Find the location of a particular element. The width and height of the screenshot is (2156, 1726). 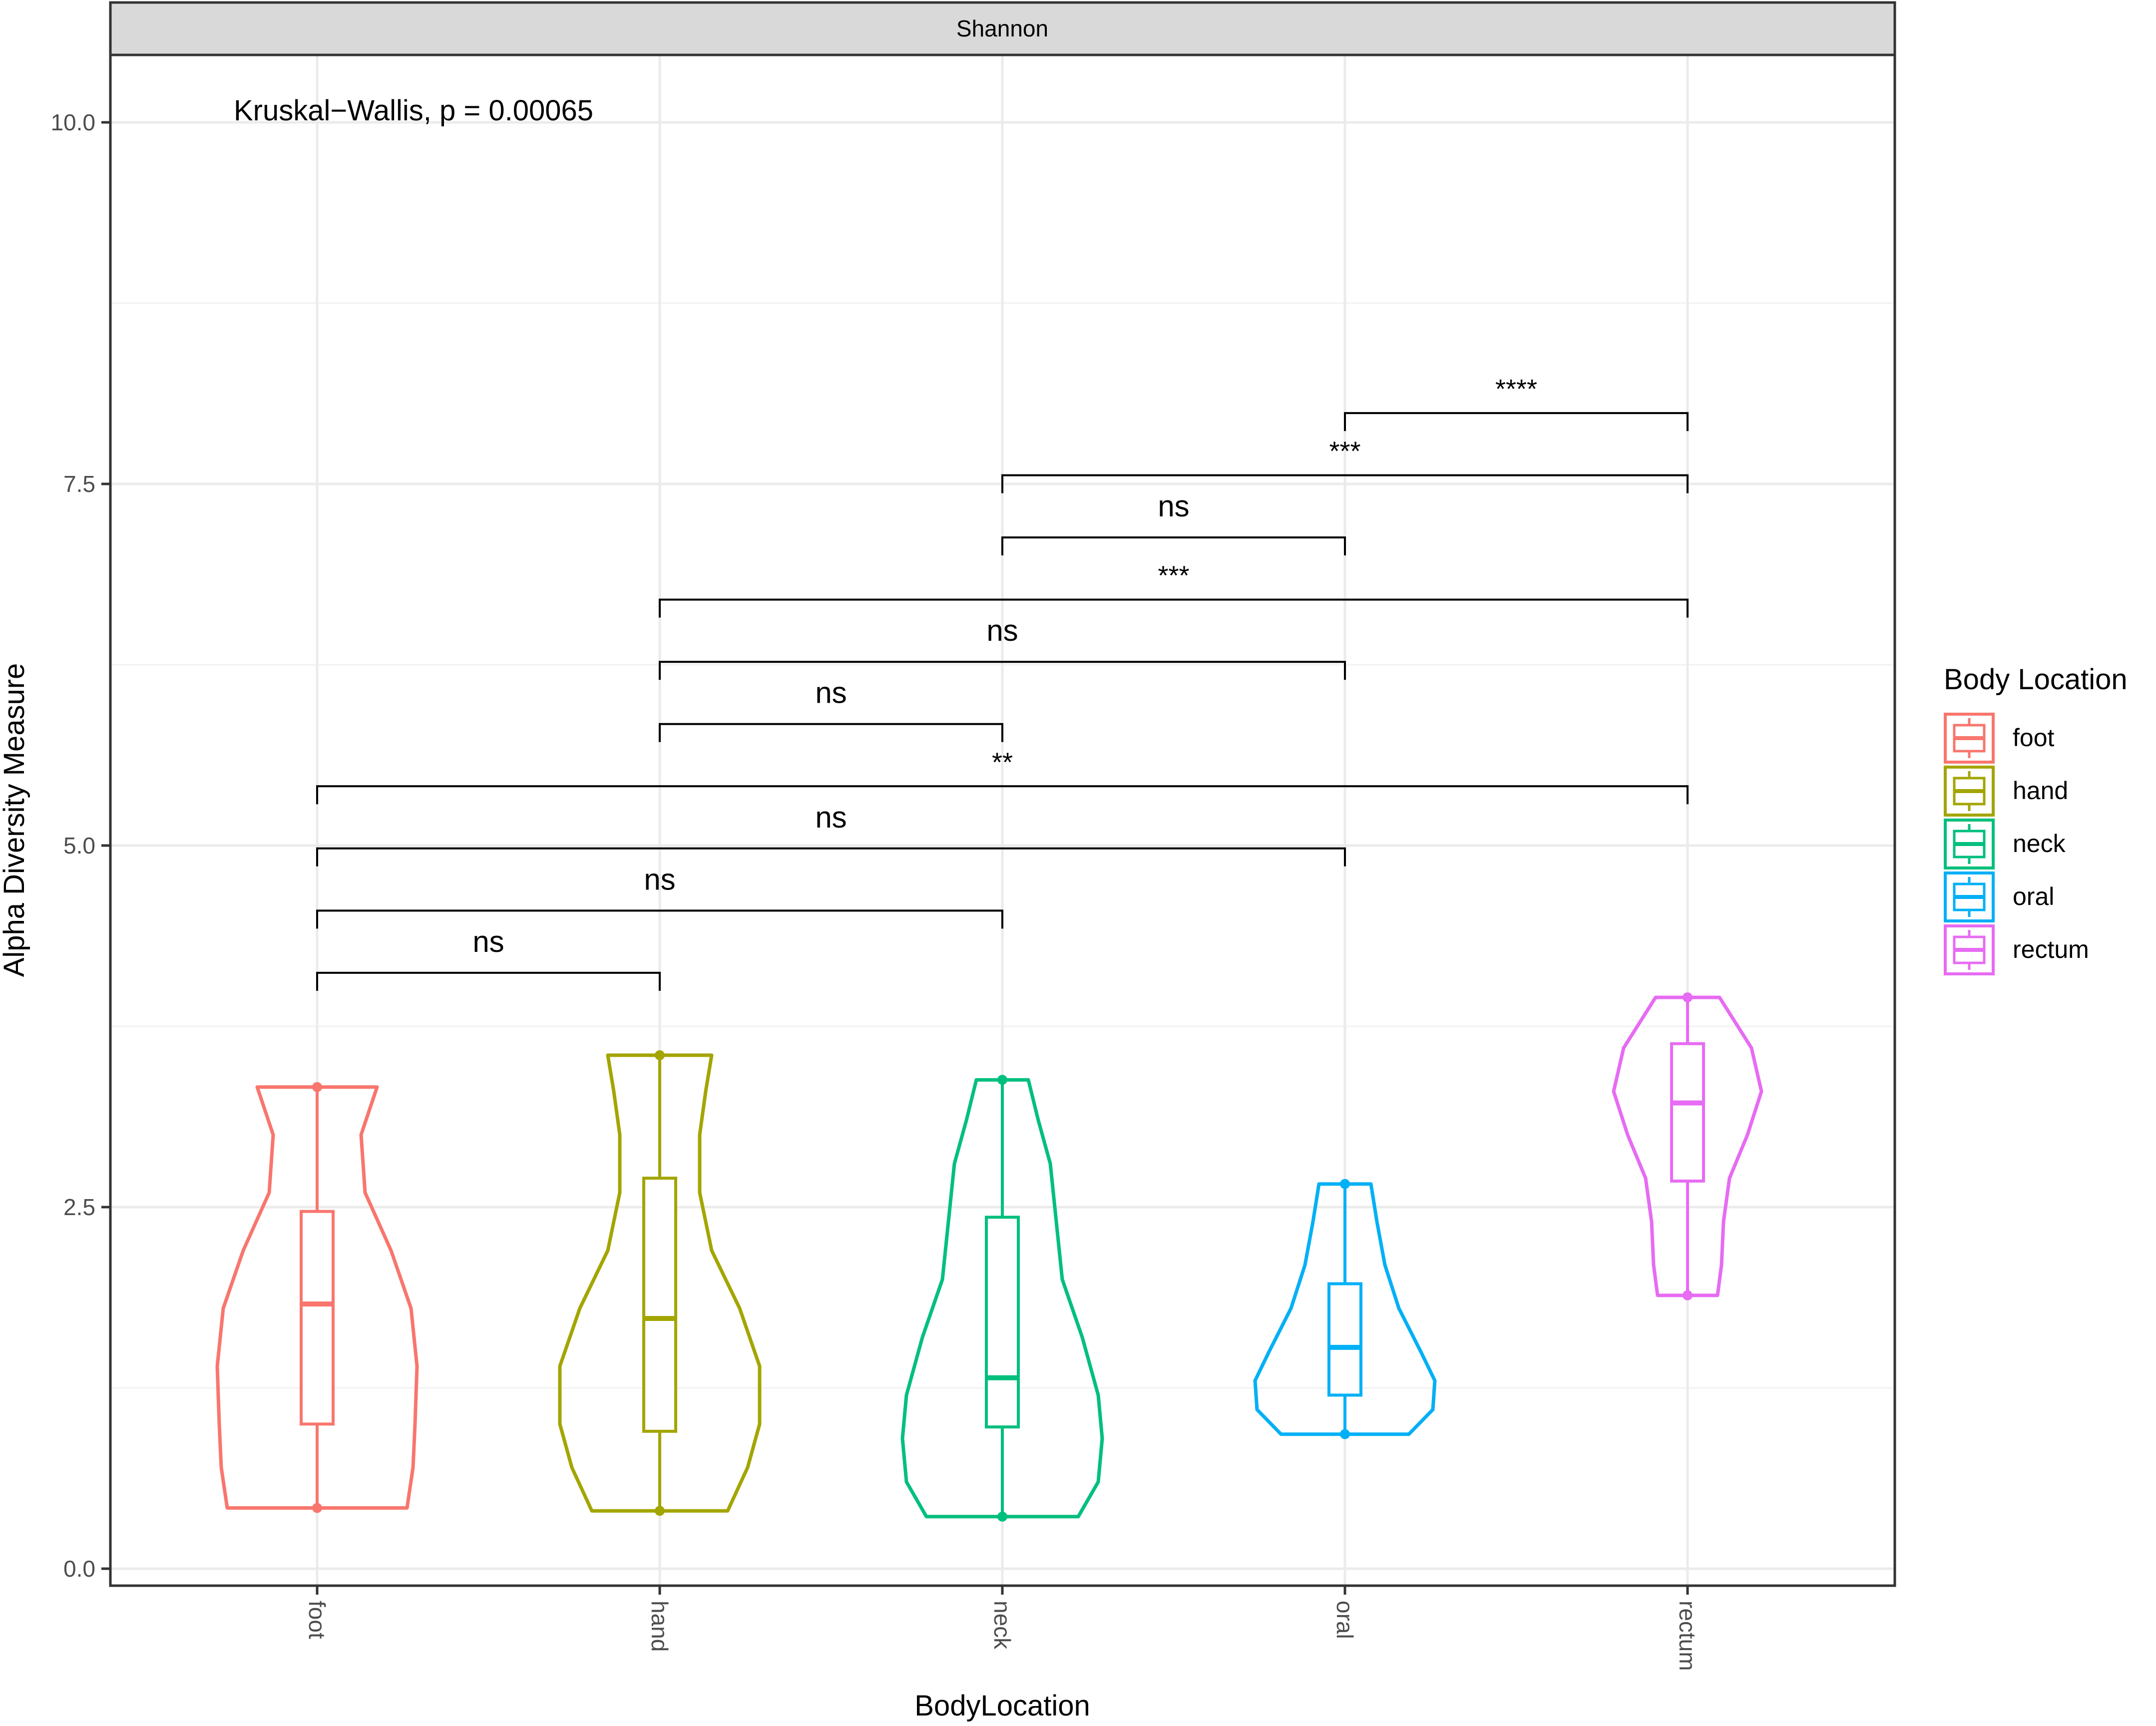

x-tick-label-neck: neck is located at coordinates (1002, 1625).